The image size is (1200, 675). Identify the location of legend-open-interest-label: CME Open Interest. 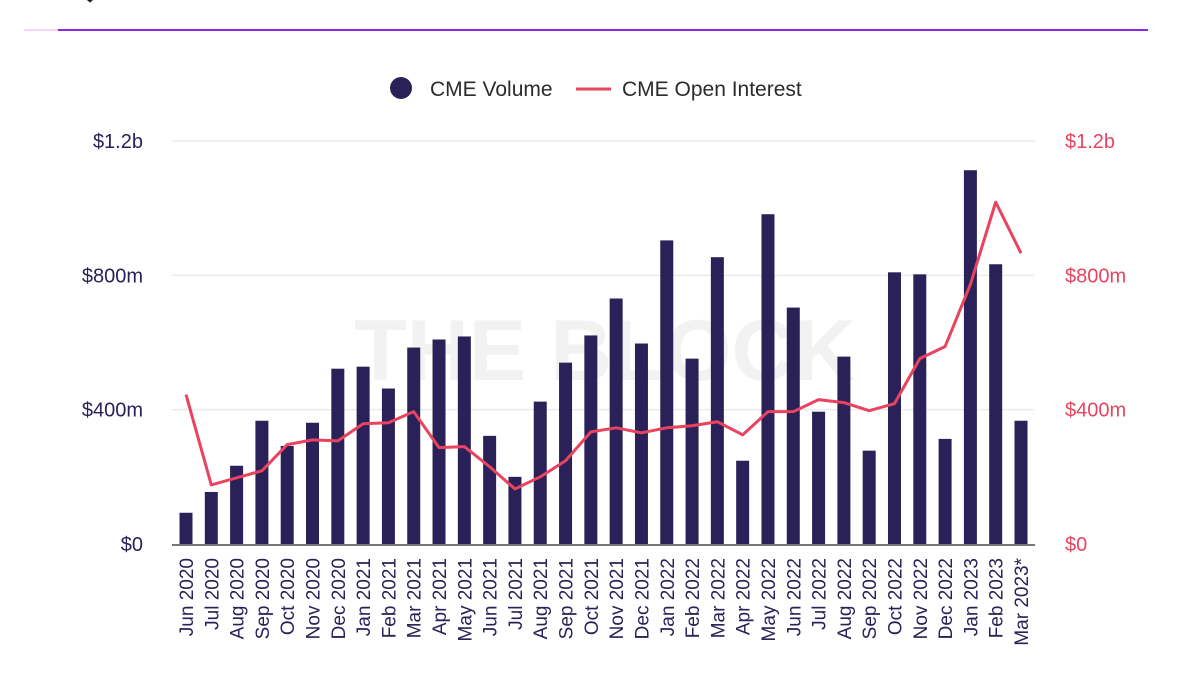
(712, 89).